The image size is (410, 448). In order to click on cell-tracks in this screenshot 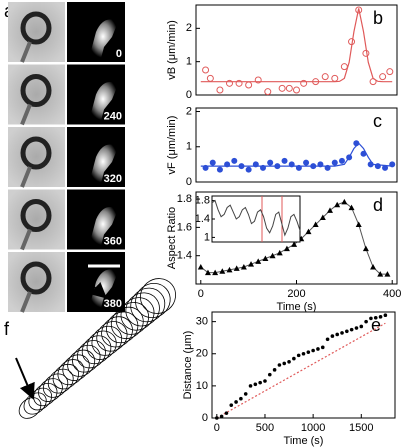, I will do `click(97, 348)`.